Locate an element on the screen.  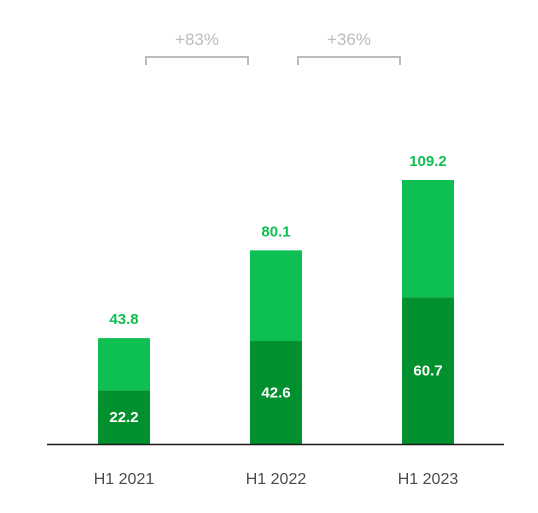
bar-segment-upper-h1-2021 is located at coordinates (124, 364).